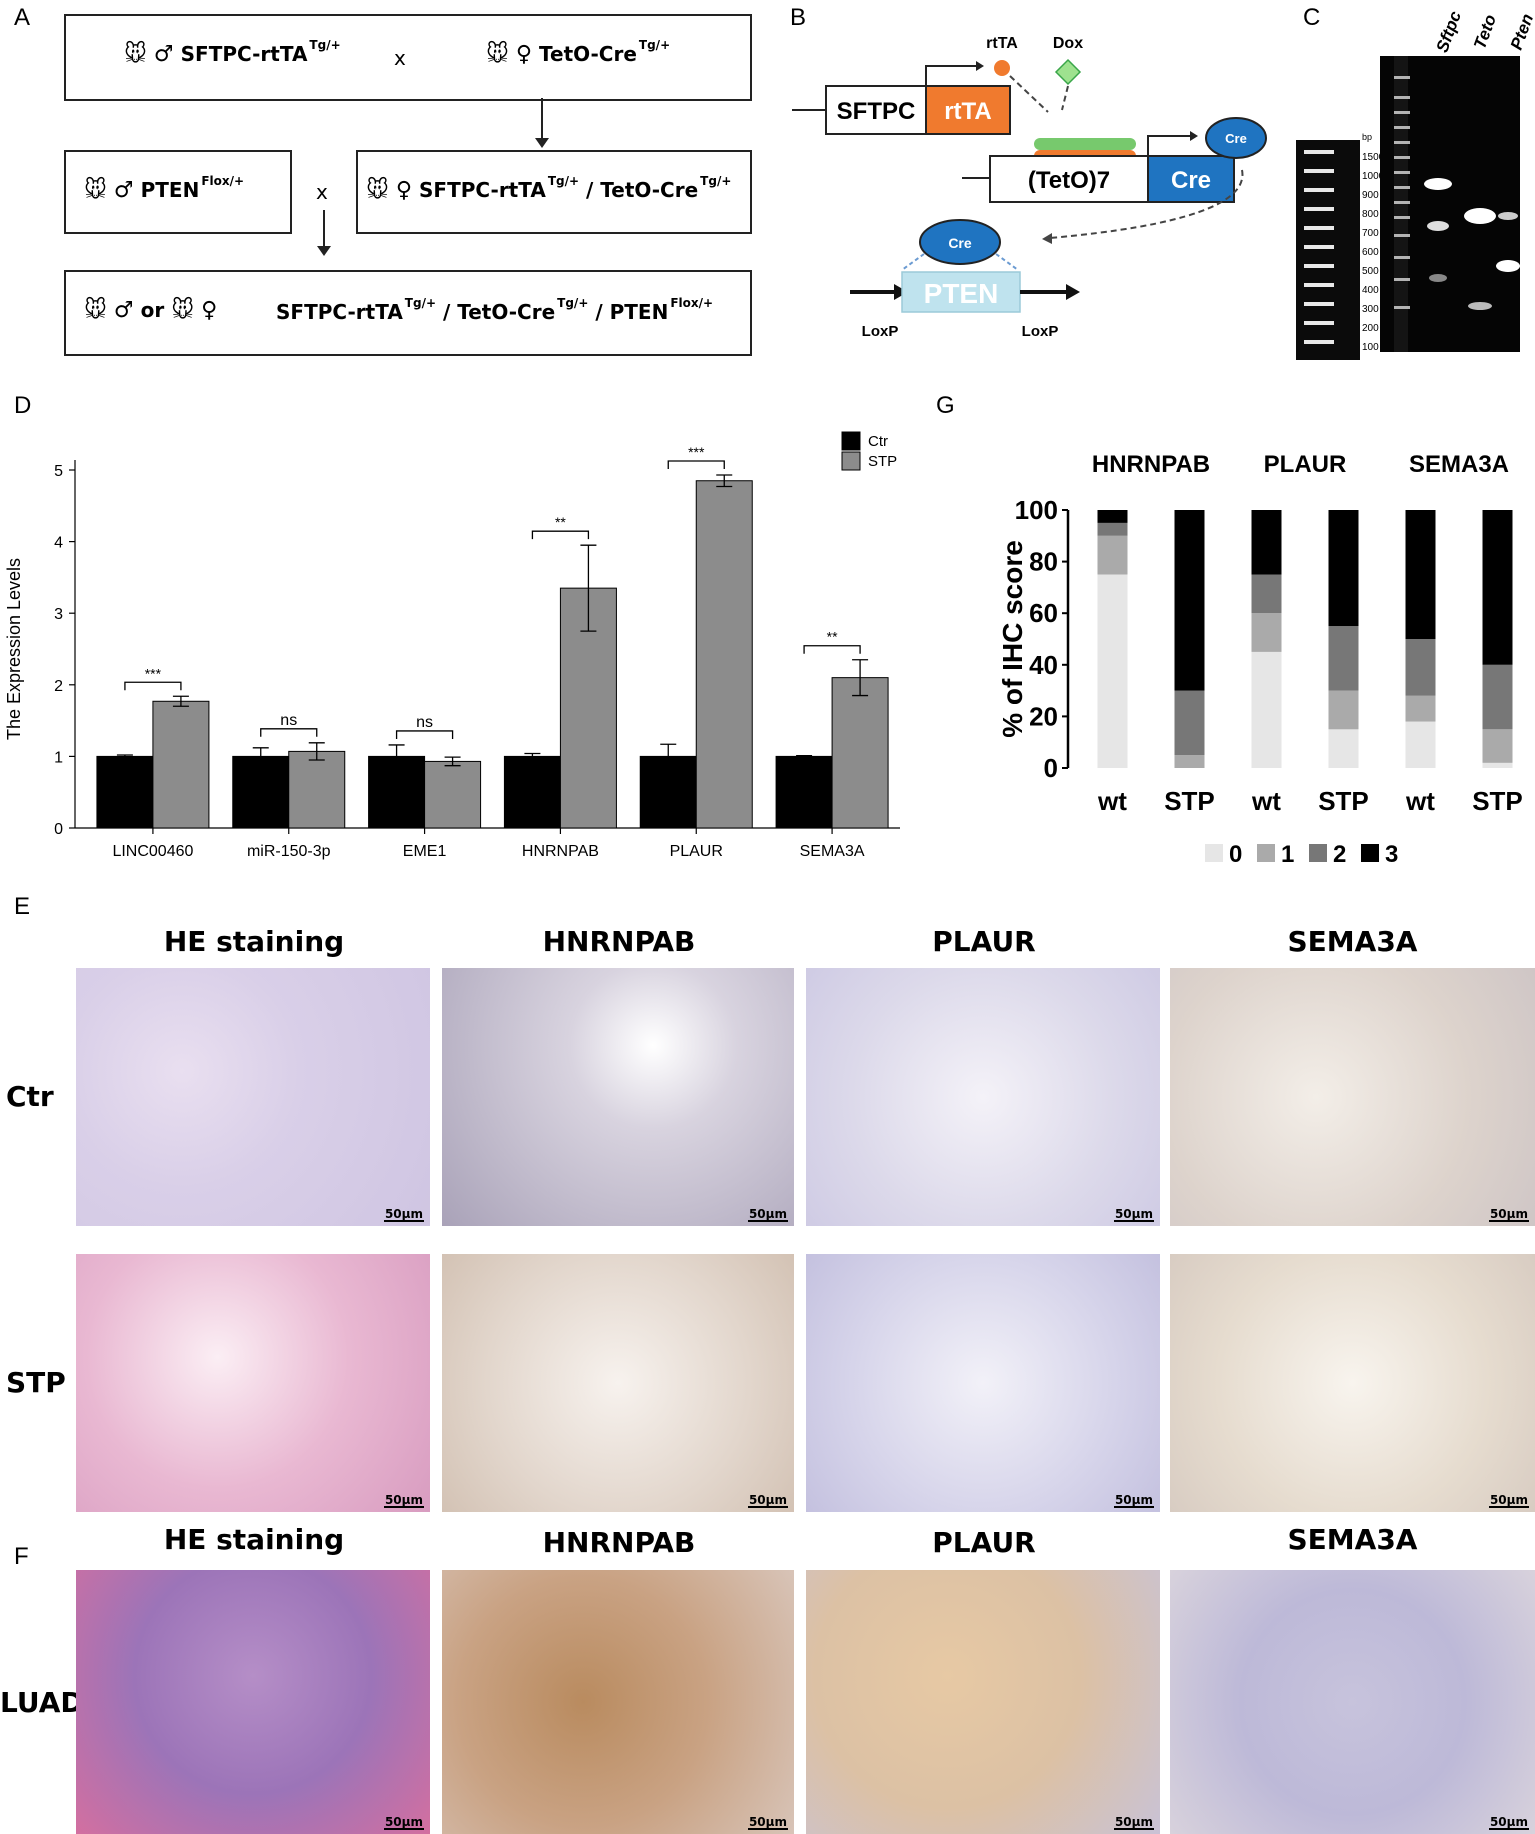 Image resolution: width=1535 pixels, height=1834 pixels. Describe the element at coordinates (724, 654) in the screenshot. I see `bar-stp-PLAUR` at that location.